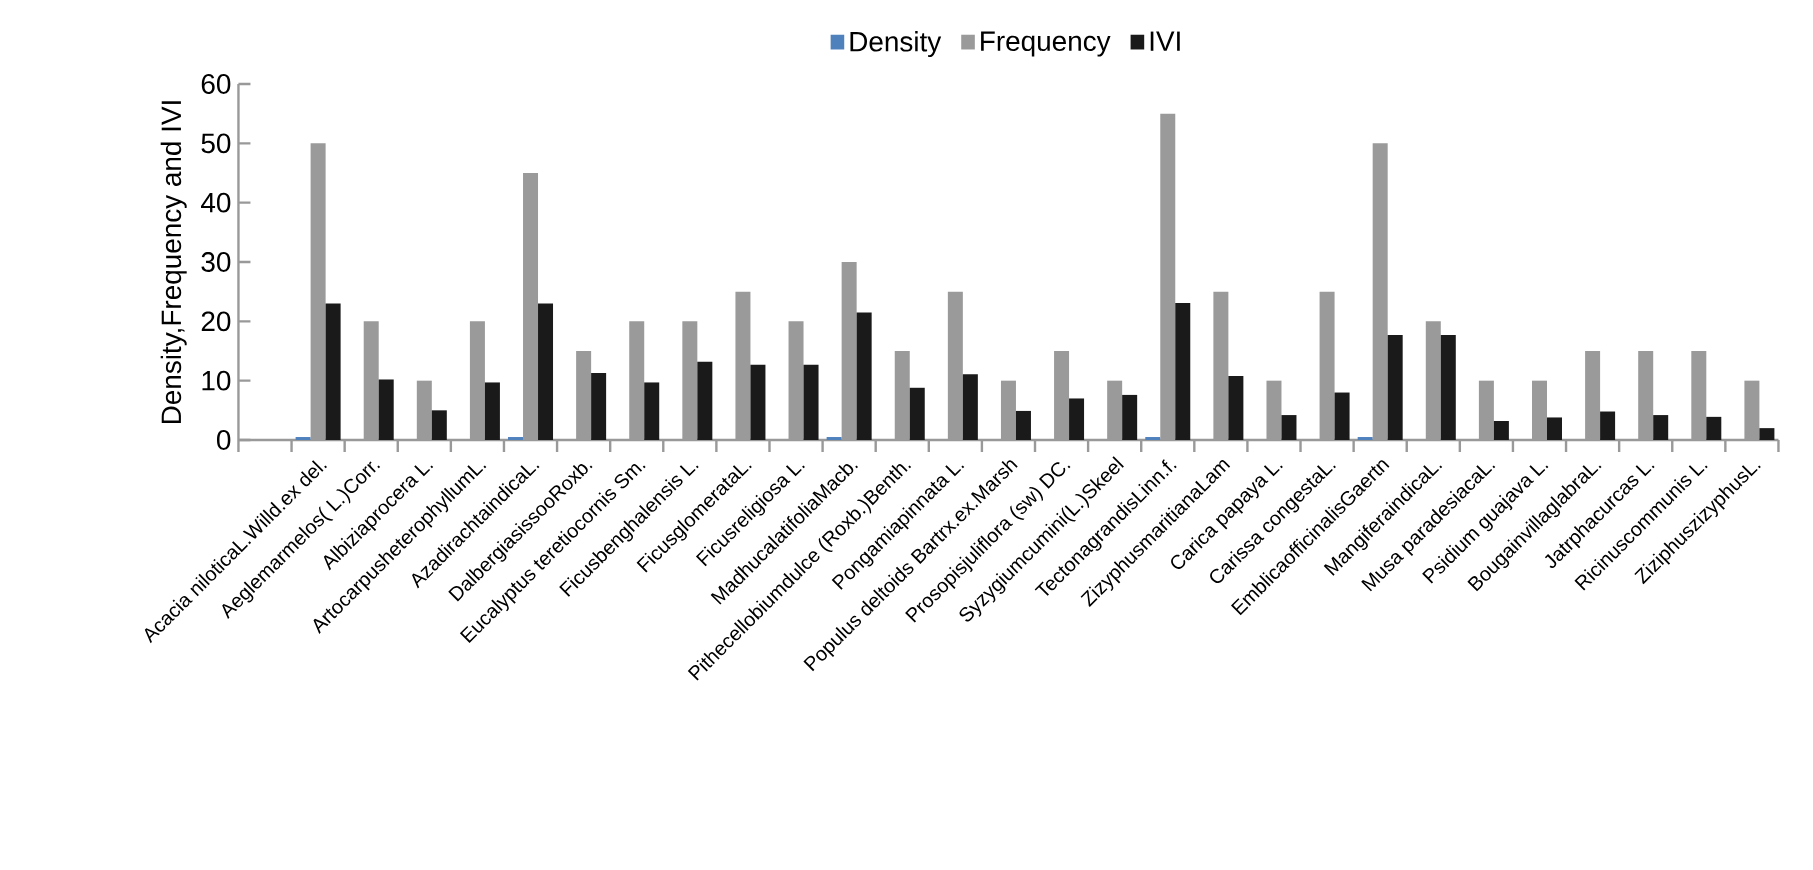 Image resolution: width=1813 pixels, height=870 pixels. What do you see at coordinates (173, 262) in the screenshot?
I see `y-axis-title: Density,Frequency and IVI` at bounding box center [173, 262].